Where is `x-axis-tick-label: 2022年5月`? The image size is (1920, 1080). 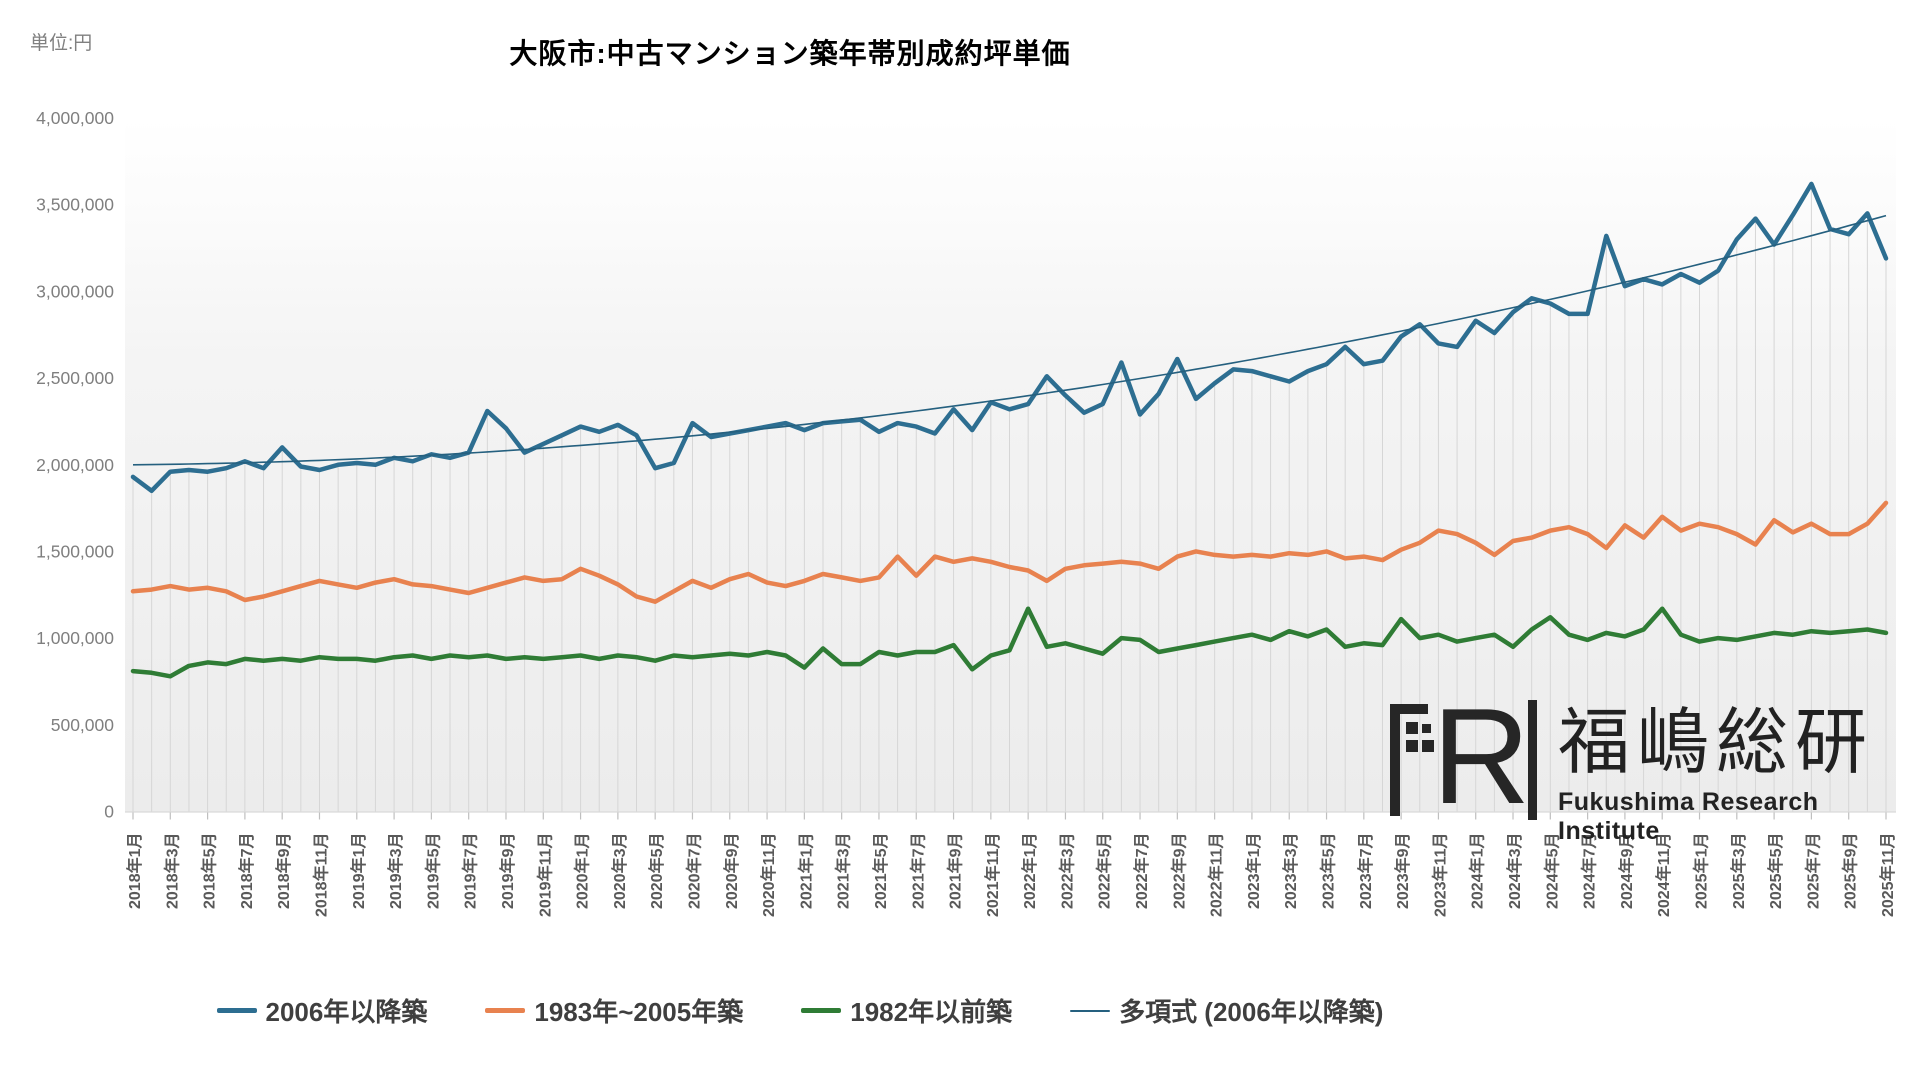 x-axis-tick-label: 2022年5月 is located at coordinates (1104, 871).